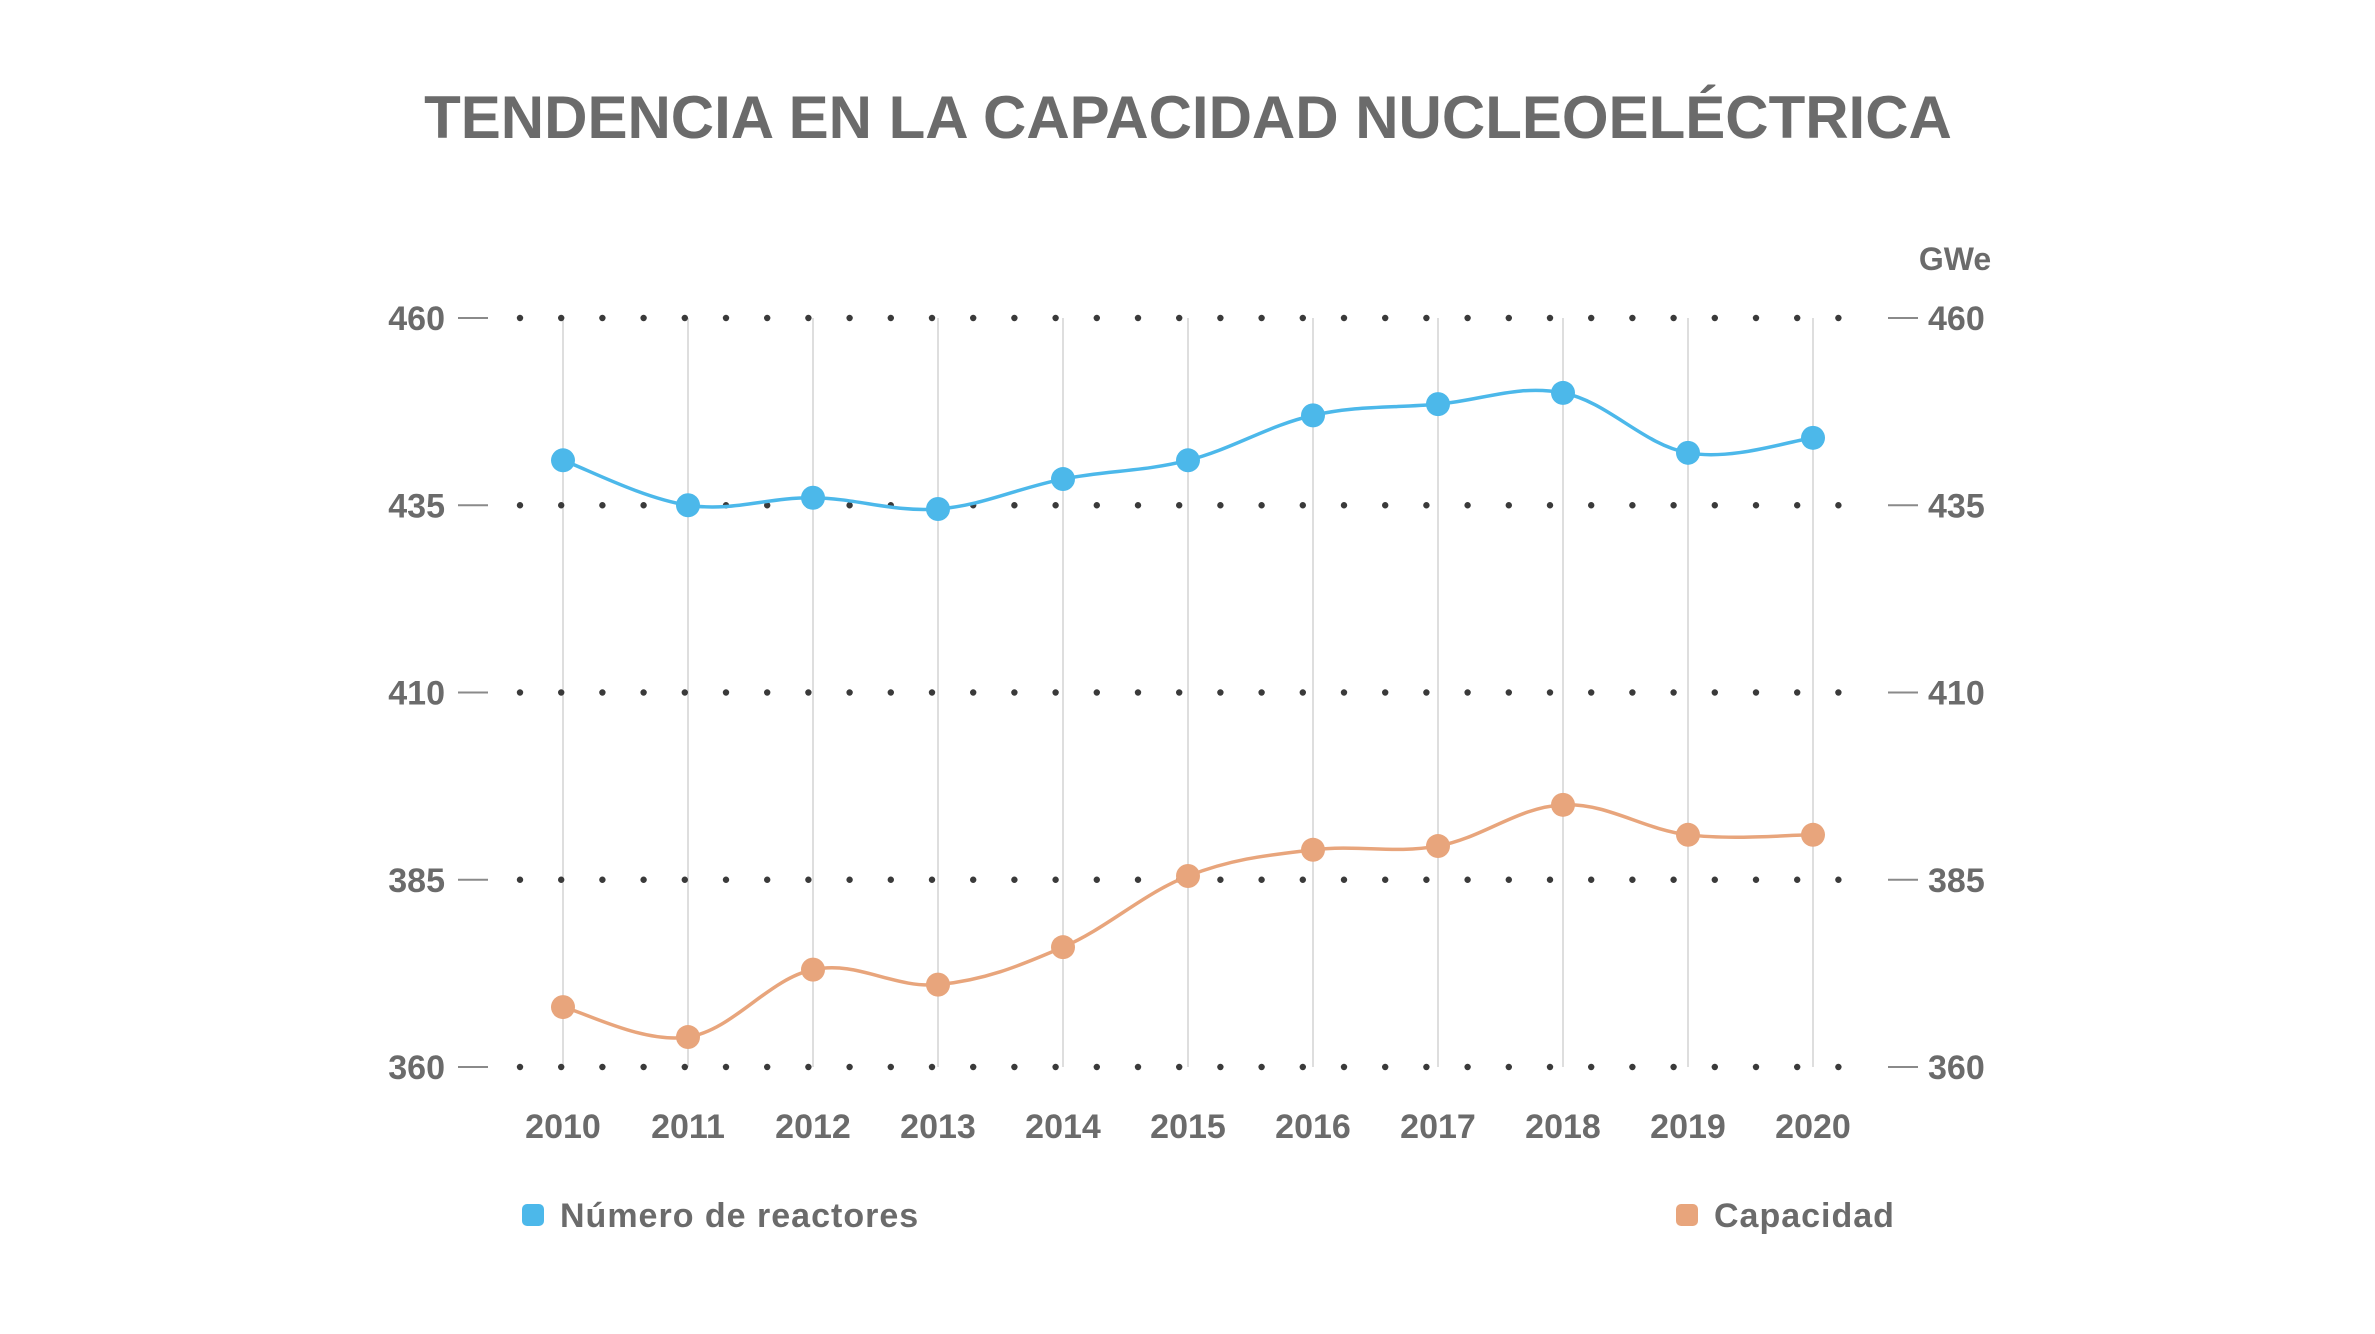 Image resolution: width=2375 pixels, height=1334 pixels. What do you see at coordinates (938, 1127) in the screenshot?
I see `x-tick-label: 2013` at bounding box center [938, 1127].